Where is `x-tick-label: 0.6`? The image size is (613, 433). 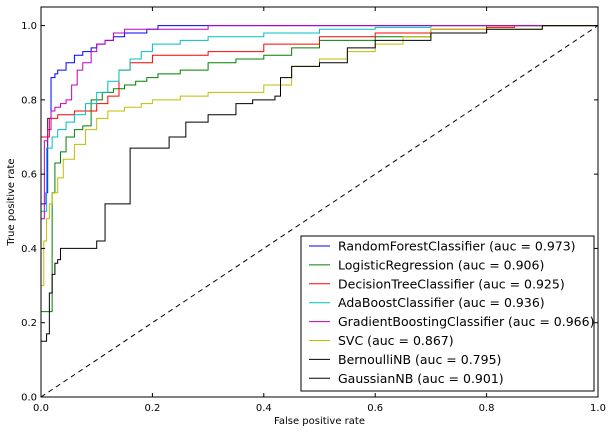
x-tick-label: 0.6 is located at coordinates (375, 408).